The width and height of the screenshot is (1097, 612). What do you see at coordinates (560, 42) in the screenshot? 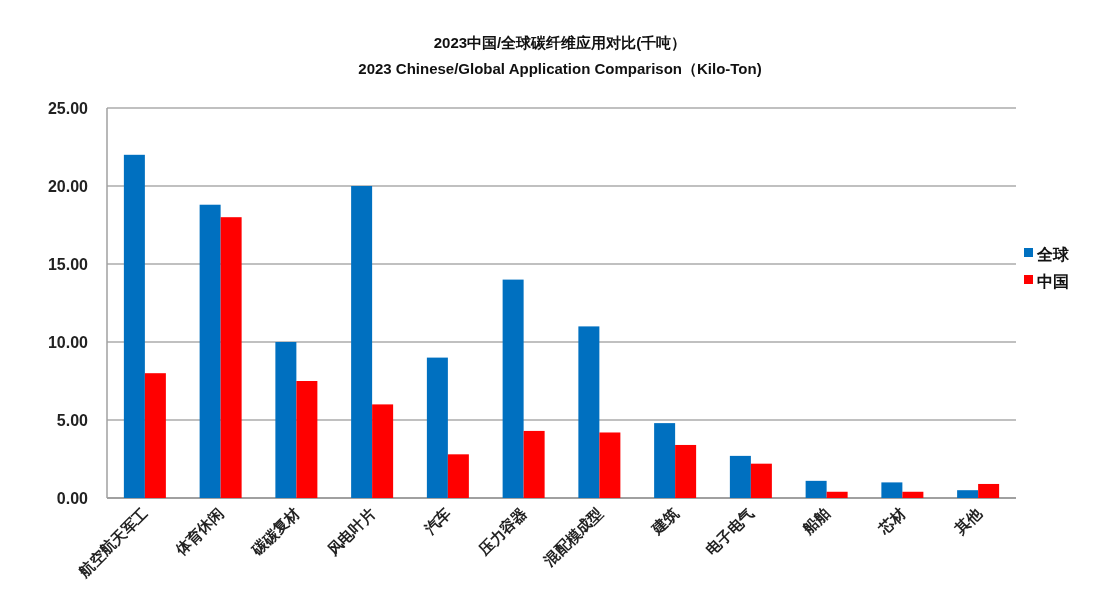
I see `chart-title: 2023中国/全球碳纤维应用对比(千吨）` at bounding box center [560, 42].